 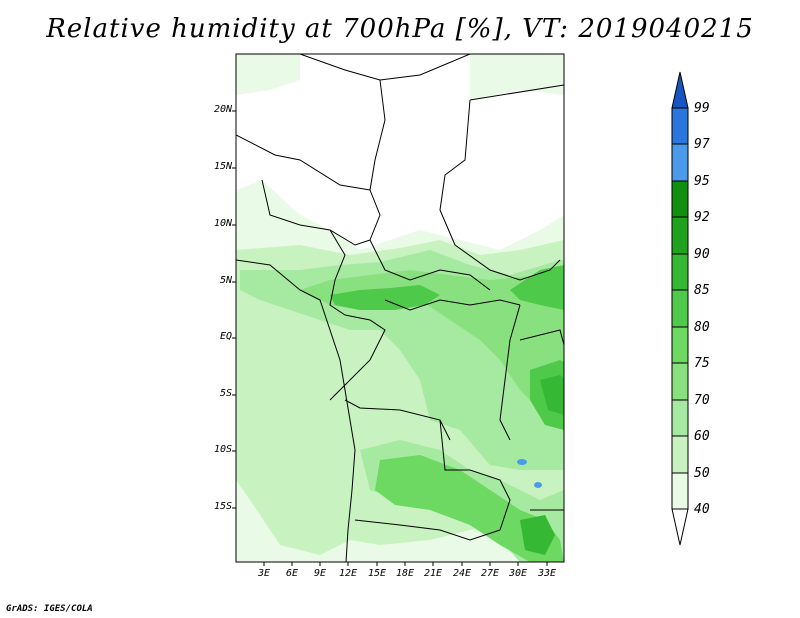 I want to click on border-car, so click(x=430, y=265).